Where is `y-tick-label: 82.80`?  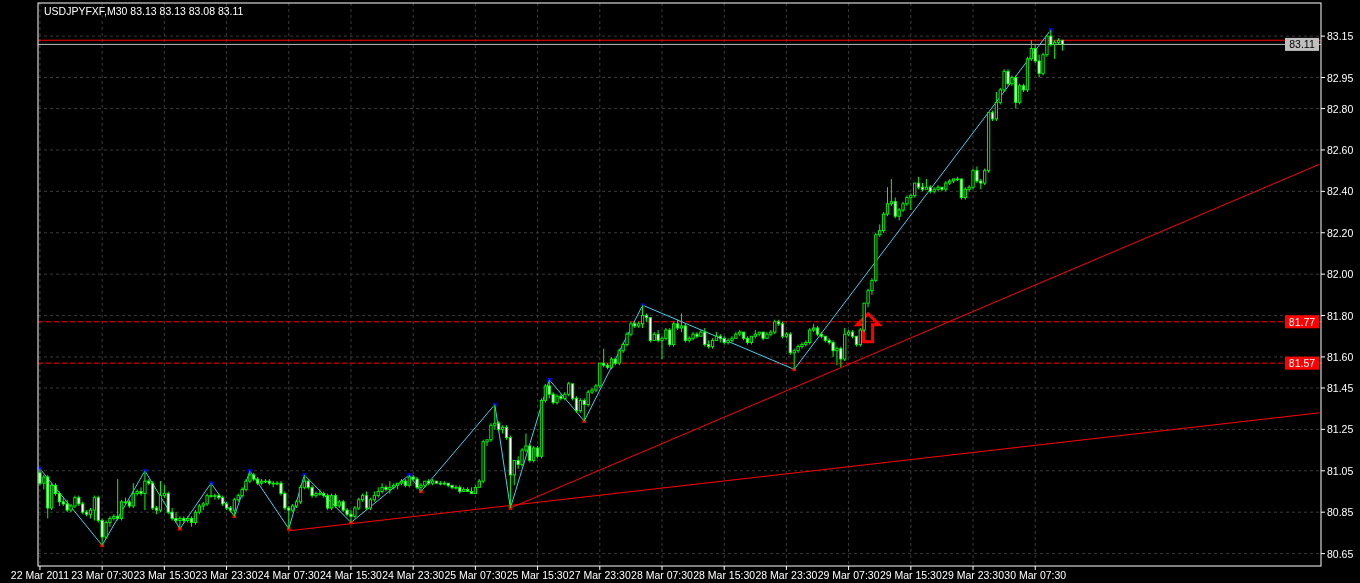
y-tick-label: 82.80 is located at coordinates (1340, 108).